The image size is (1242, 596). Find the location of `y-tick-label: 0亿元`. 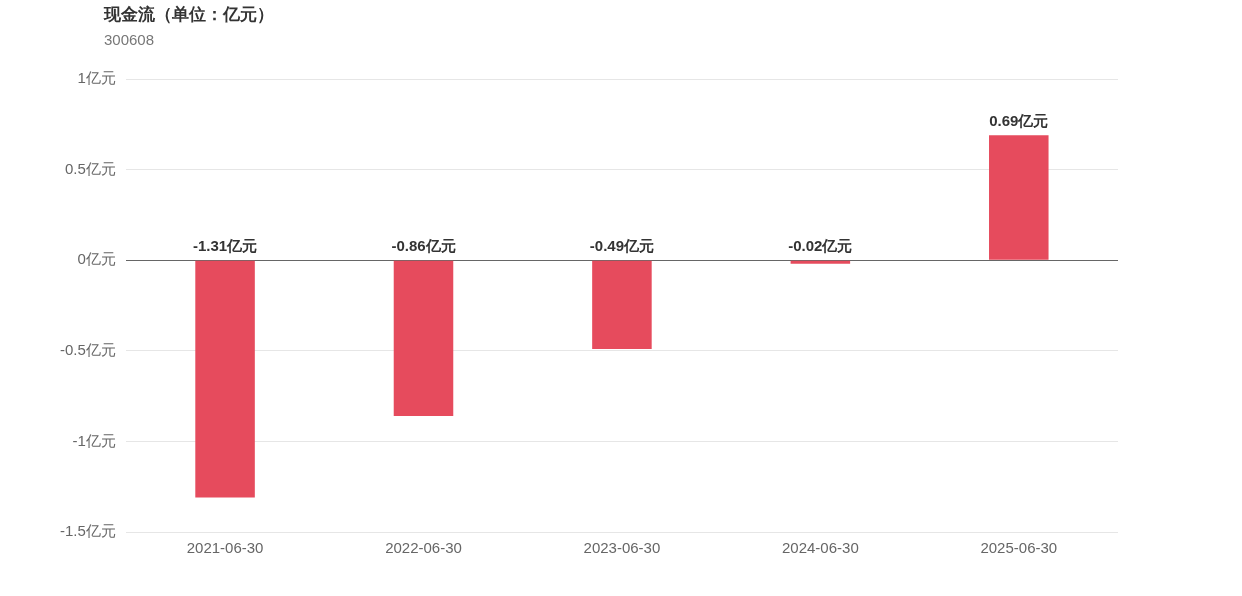

y-tick-label: 0亿元 is located at coordinates (96, 259).